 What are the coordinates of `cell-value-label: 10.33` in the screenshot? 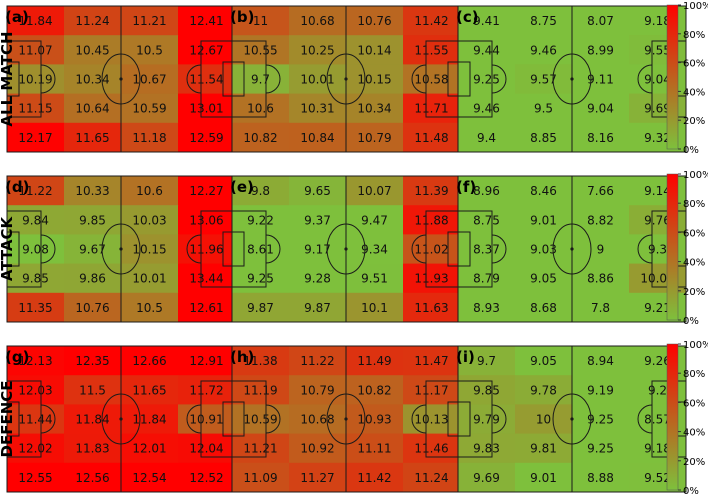 It's located at (92, 191).